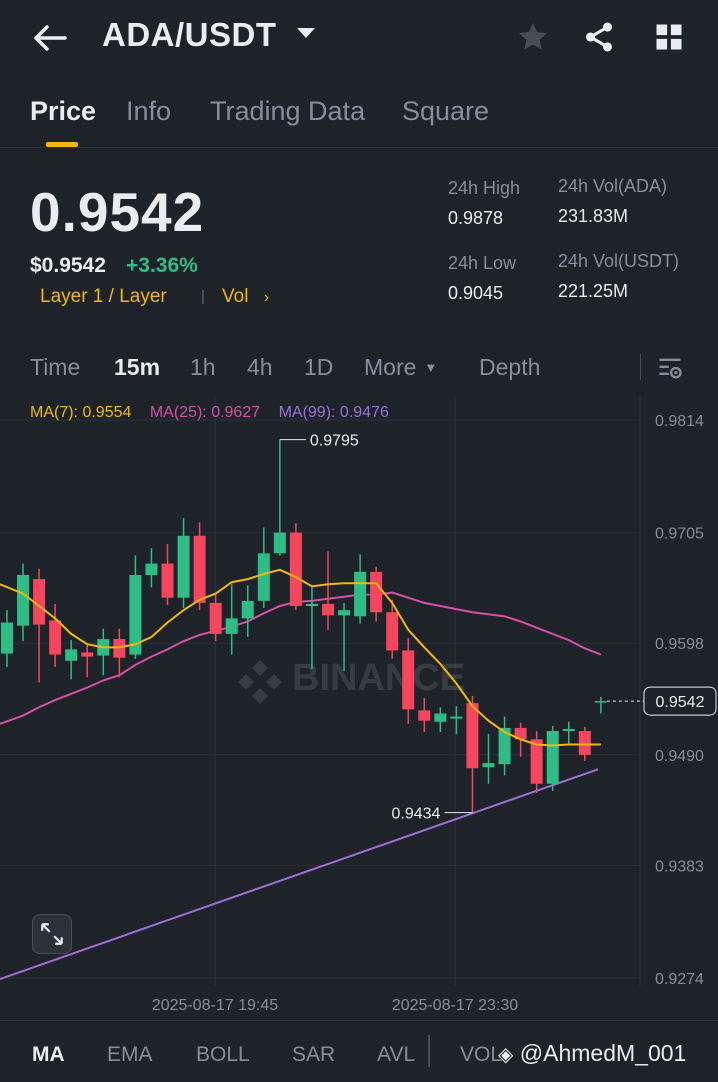 The width and height of the screenshot is (718, 1082). Describe the element at coordinates (431, 367) in the screenshot. I see `caret-down-small-icon: ▼` at that location.